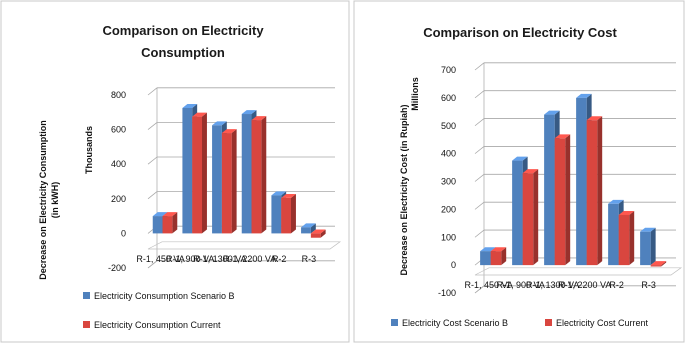 This screenshot has width=687, height=345. What do you see at coordinates (404, 189) in the screenshot?
I see `chart-2-y-axis-label: Decrease on Electricity Cost (in Rupiah)` at bounding box center [404, 189].